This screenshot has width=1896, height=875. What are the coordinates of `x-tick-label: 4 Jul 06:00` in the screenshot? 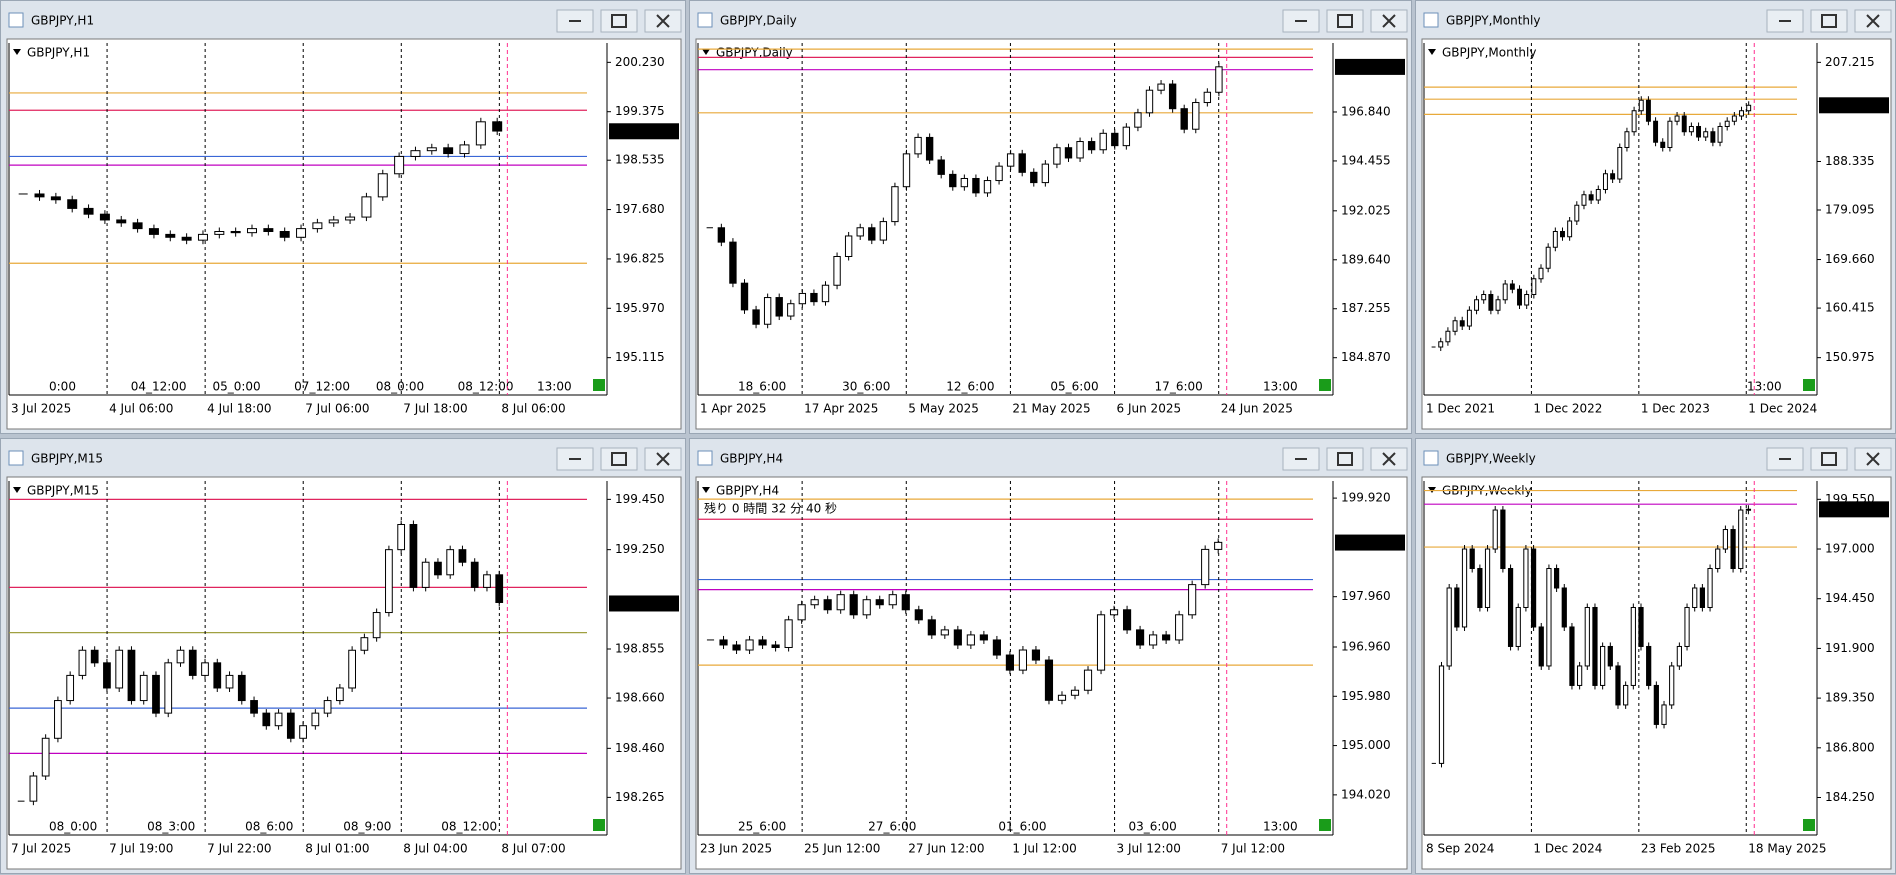 It's located at (141, 409).